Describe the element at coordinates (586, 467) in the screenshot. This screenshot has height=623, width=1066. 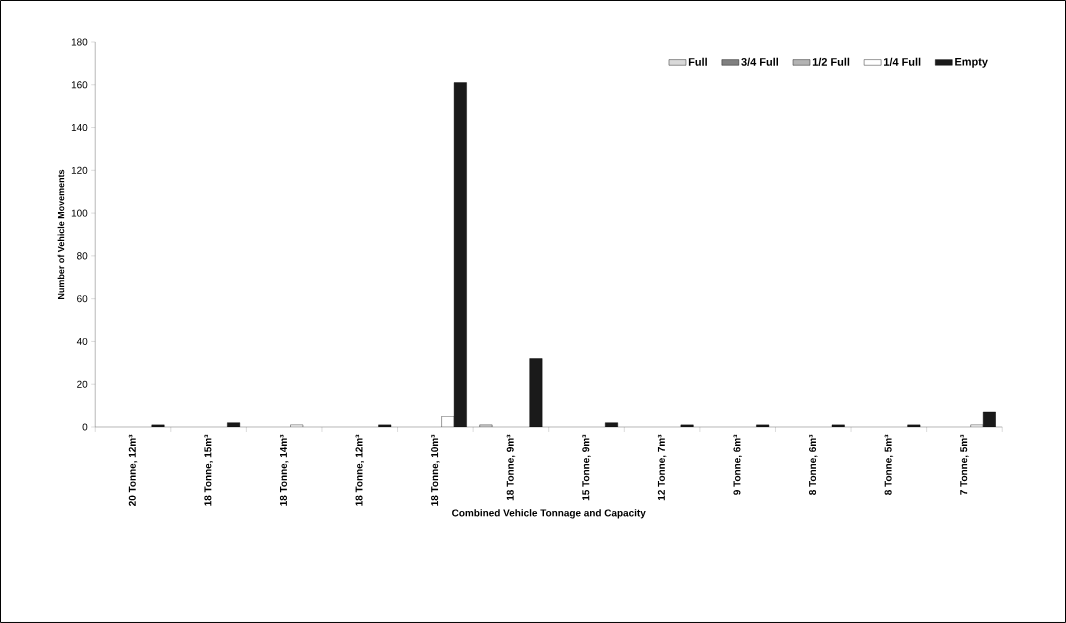
I see `x-tick-label: 15 Tonne, 9m³` at that location.